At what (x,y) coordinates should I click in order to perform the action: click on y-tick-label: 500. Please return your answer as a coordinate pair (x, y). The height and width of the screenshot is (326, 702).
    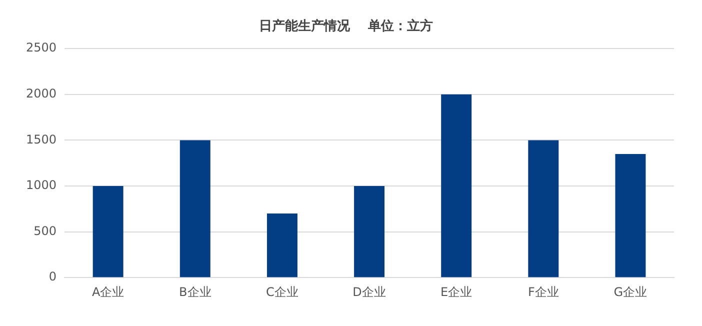
    Looking at the image, I should click on (45, 231).